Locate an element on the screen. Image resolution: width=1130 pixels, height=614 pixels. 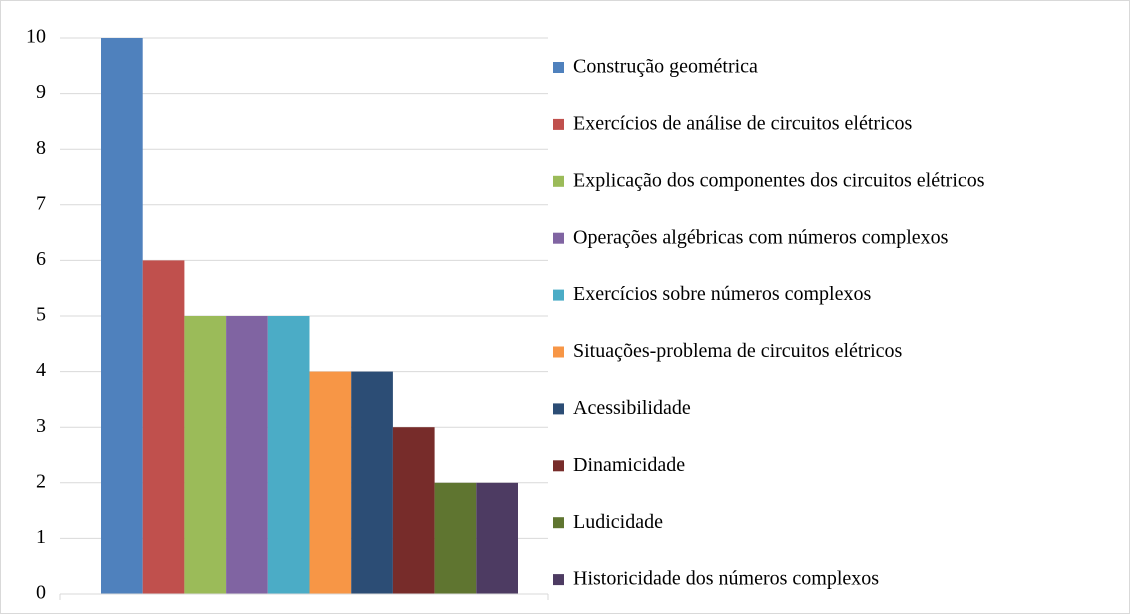
y-tick-label: 1 is located at coordinates (41, 537).